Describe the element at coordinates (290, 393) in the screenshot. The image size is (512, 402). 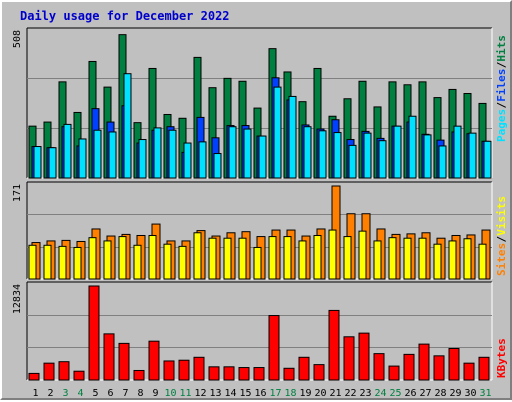
I see `day-label-18: 18` at that location.